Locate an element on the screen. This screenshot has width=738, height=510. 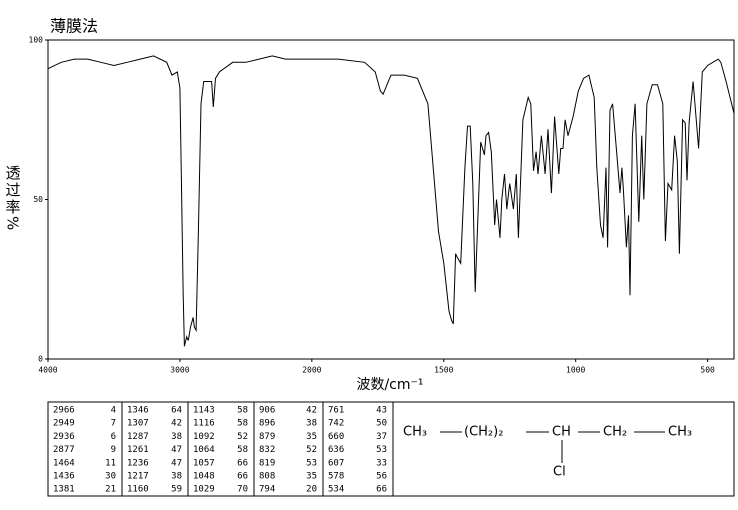
peak-wavenumber: 896 is located at coordinates (267, 424).